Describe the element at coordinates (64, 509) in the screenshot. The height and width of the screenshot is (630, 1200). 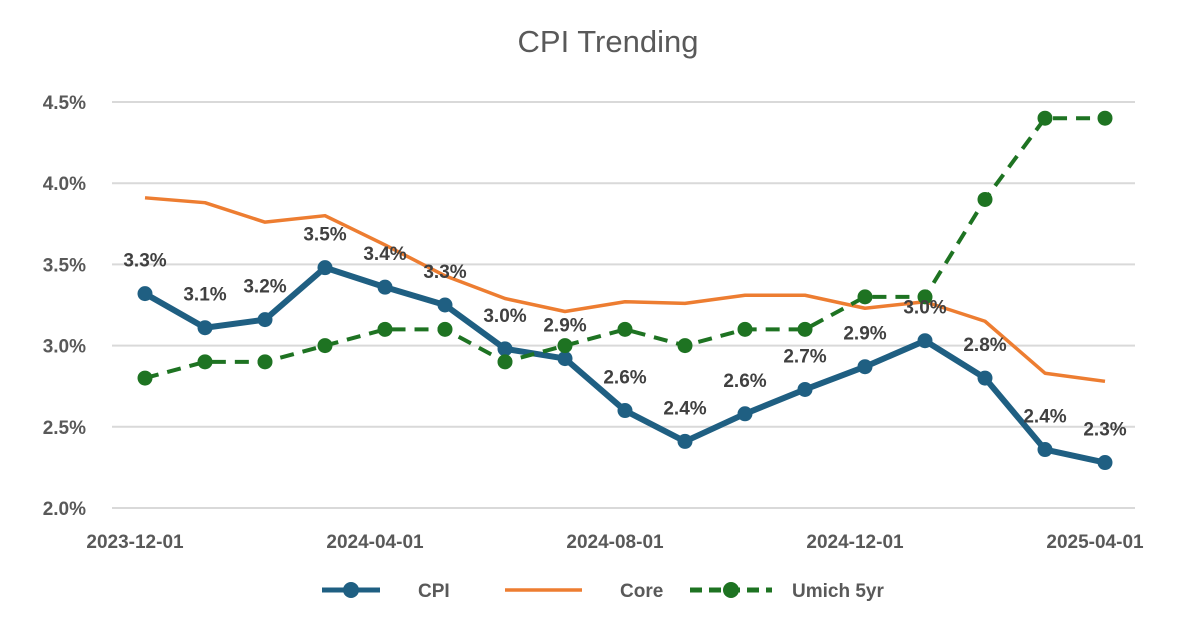
I see `y-tick-label: 2.0%` at that location.